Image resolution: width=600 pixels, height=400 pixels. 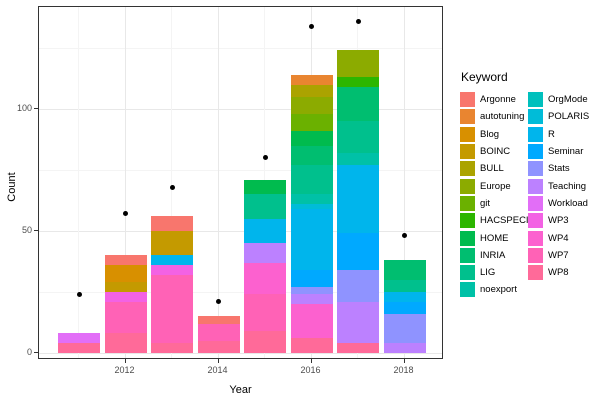 I want to click on legend-item-label: WP7, so click(x=558, y=255).